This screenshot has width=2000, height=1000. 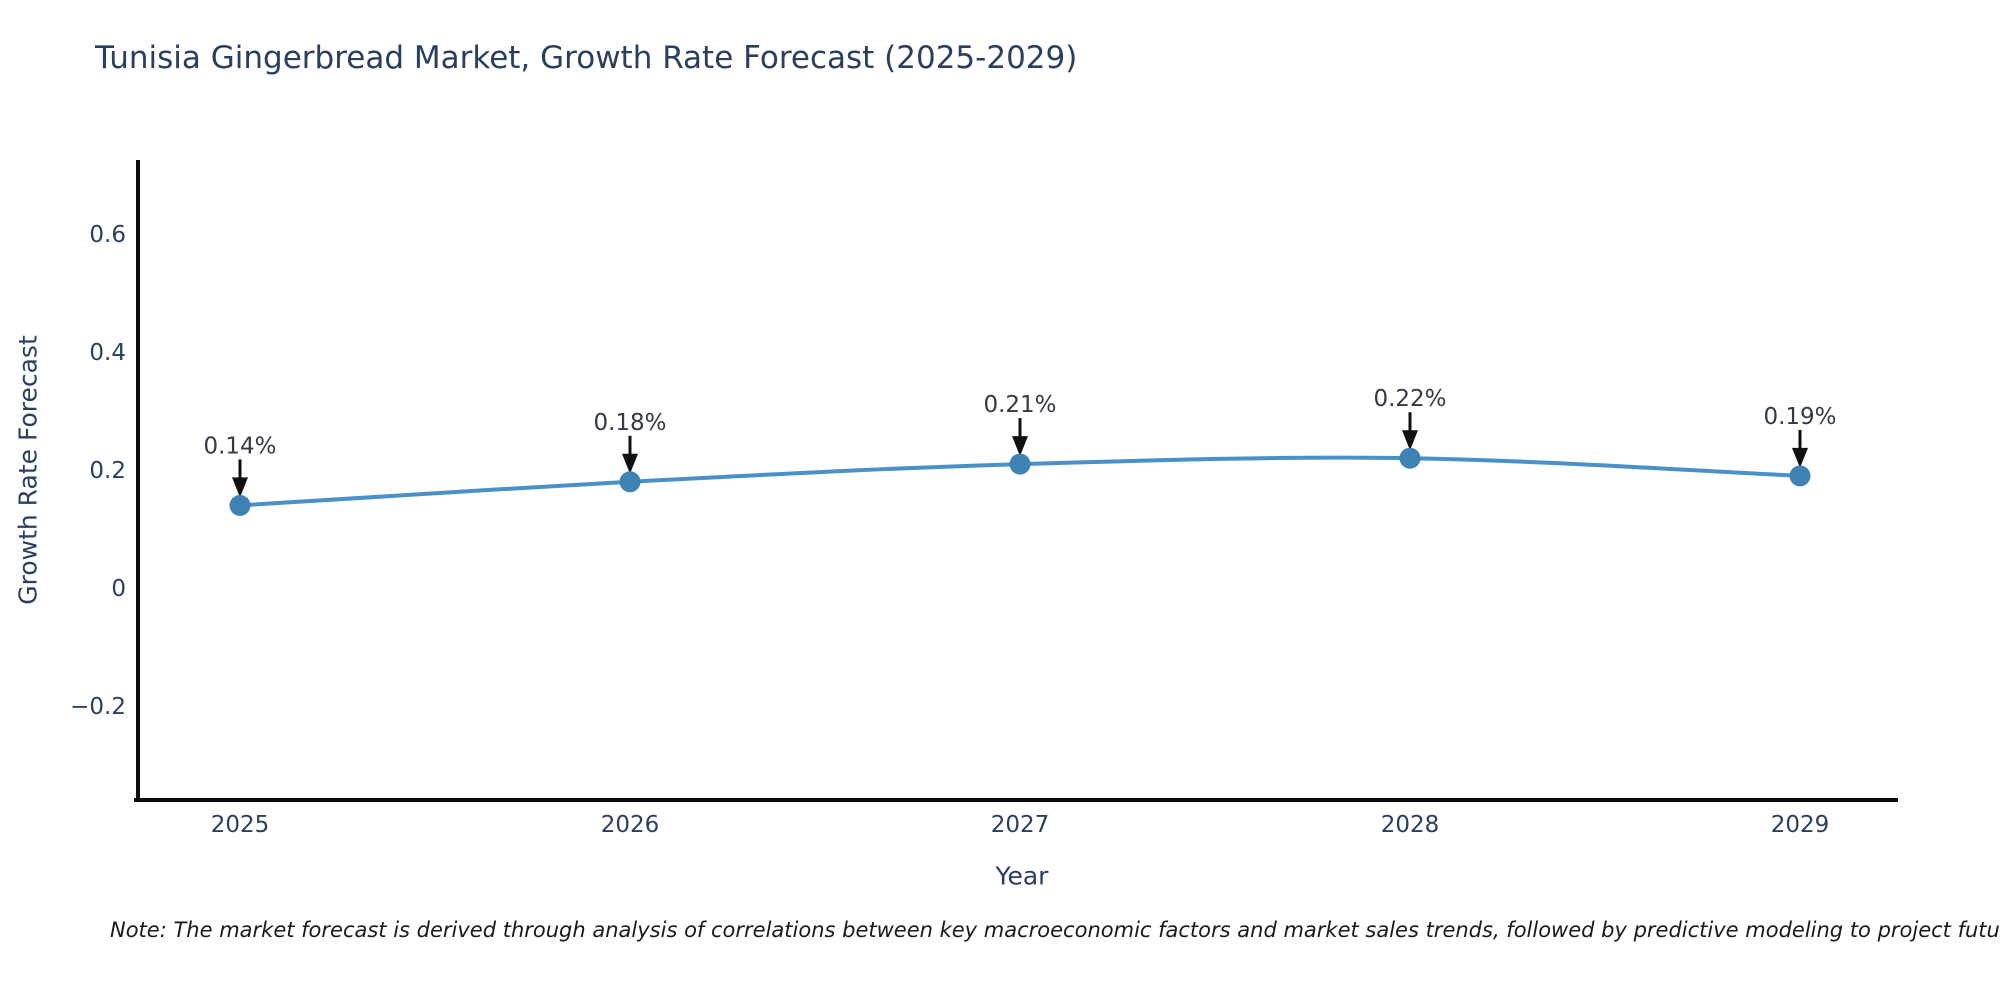 I want to click on point-annotation-label: 0.22%, so click(x=1409, y=399).